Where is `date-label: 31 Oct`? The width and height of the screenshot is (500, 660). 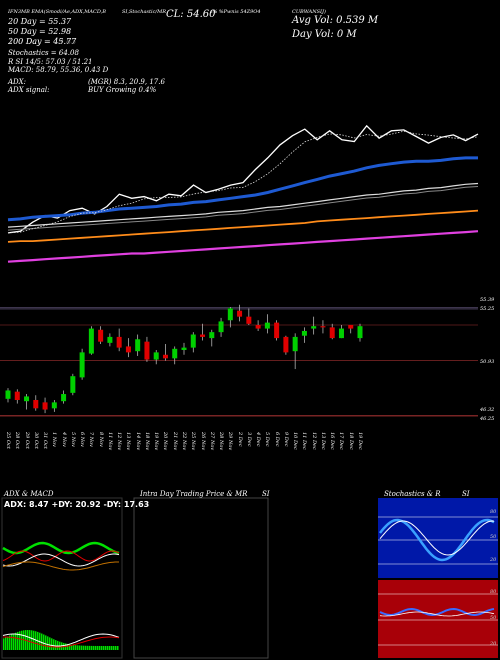
date-label: 31 Oct is located at coordinates (45, 440).